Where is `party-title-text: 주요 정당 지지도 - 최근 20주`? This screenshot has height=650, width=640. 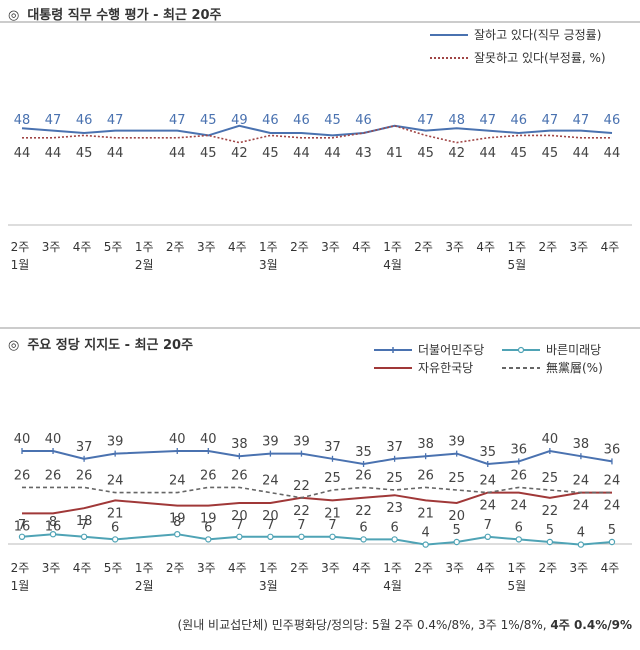
party-title-text: 주요 정당 지지도 - 최근 20주 is located at coordinates (110, 345).